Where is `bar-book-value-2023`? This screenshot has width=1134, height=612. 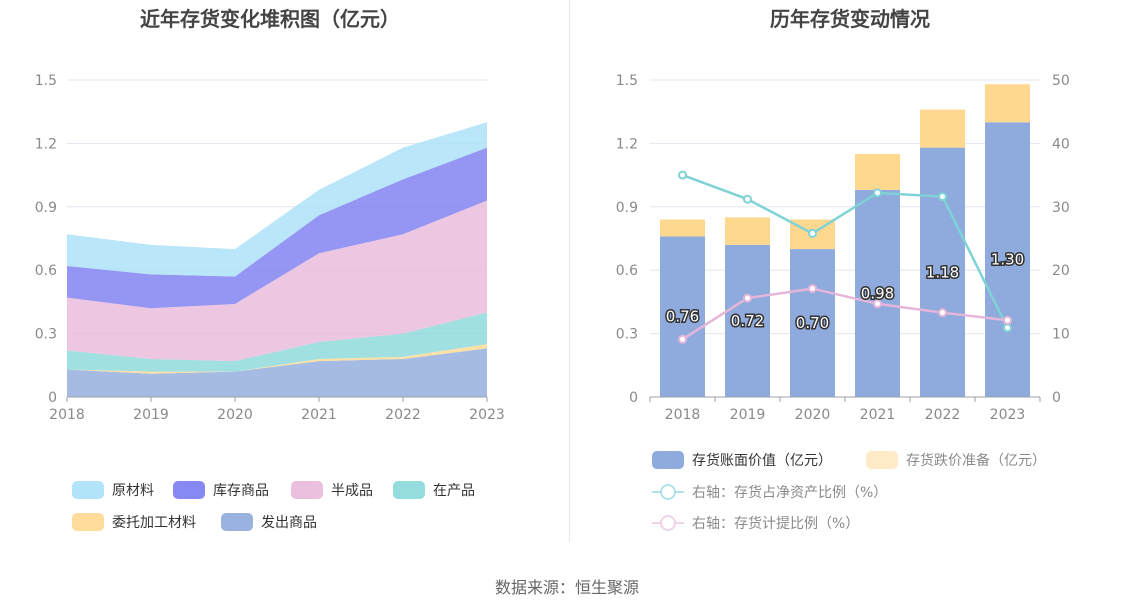 bar-book-value-2023 is located at coordinates (1007, 260).